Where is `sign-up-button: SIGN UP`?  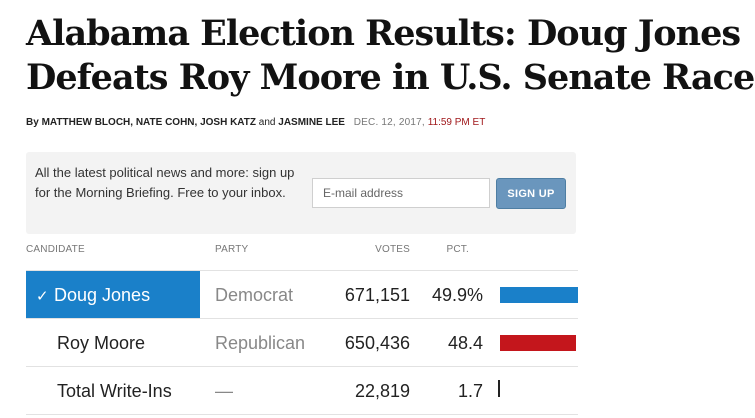
sign-up-button: SIGN UP is located at coordinates (531, 193).